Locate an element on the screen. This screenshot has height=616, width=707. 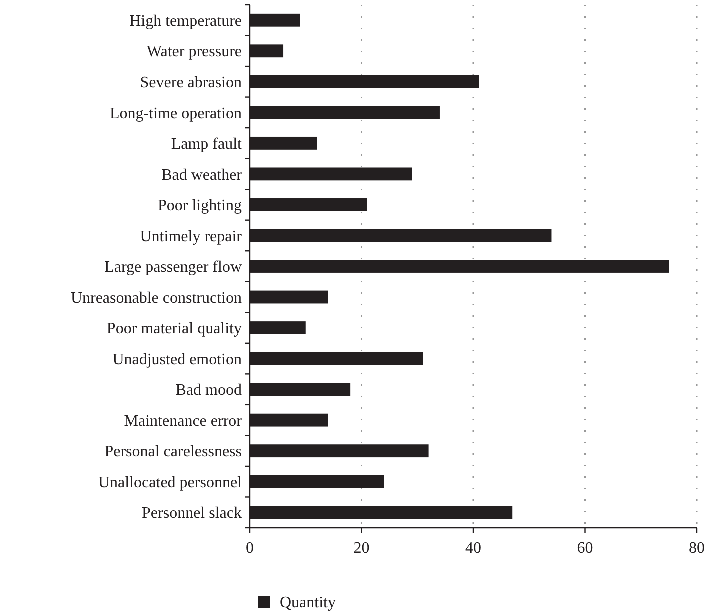
x-tick-label: 80 is located at coordinates (697, 548).